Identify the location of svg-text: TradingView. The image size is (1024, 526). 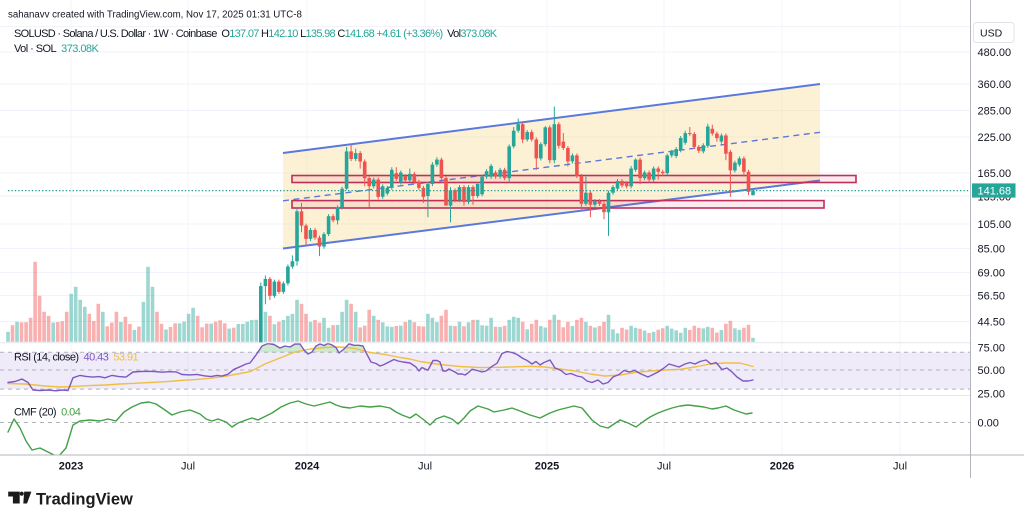
(84, 500).